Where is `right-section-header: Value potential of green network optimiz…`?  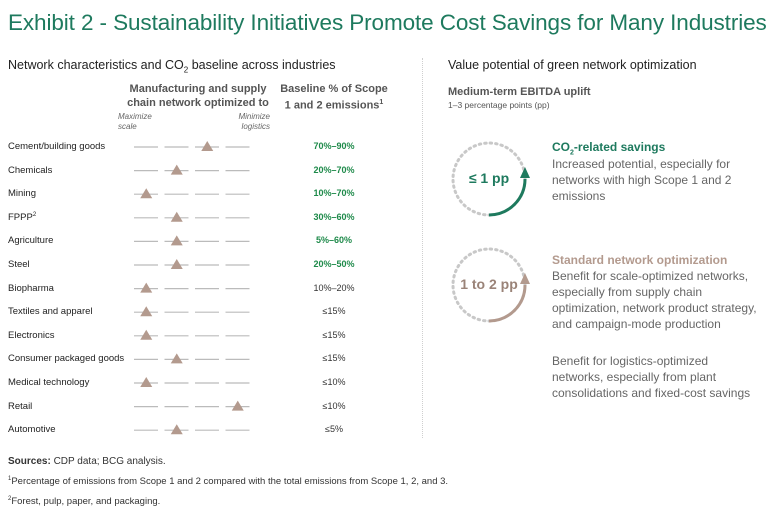
right-section-header: Value potential of green network optimiz… is located at coordinates (572, 65).